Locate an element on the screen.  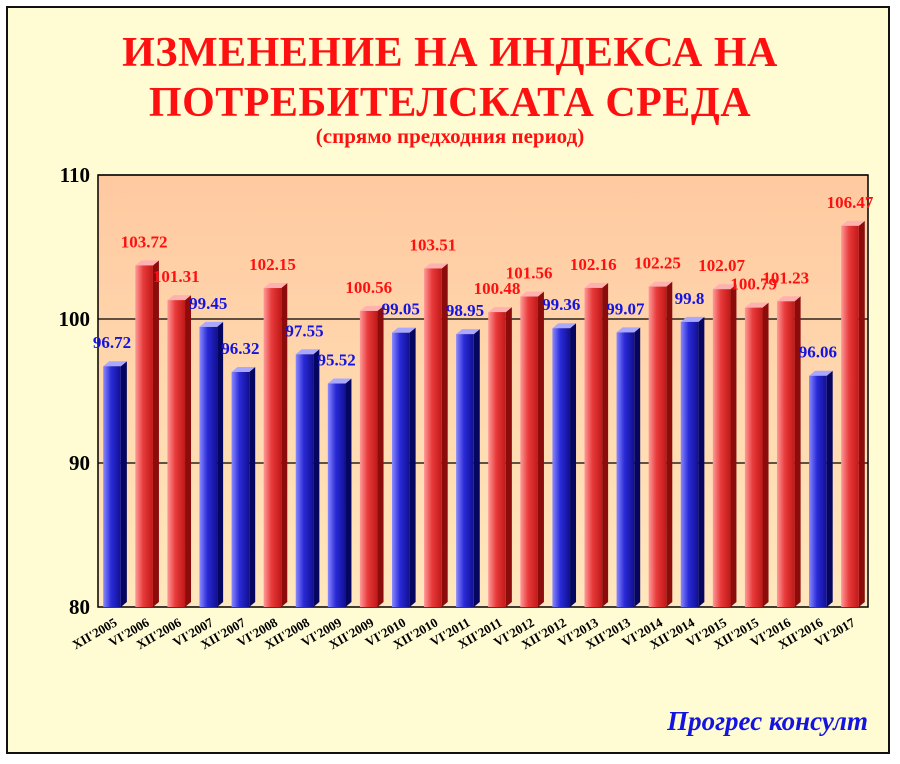
data-label: 99.07 is located at coordinates (625, 308).